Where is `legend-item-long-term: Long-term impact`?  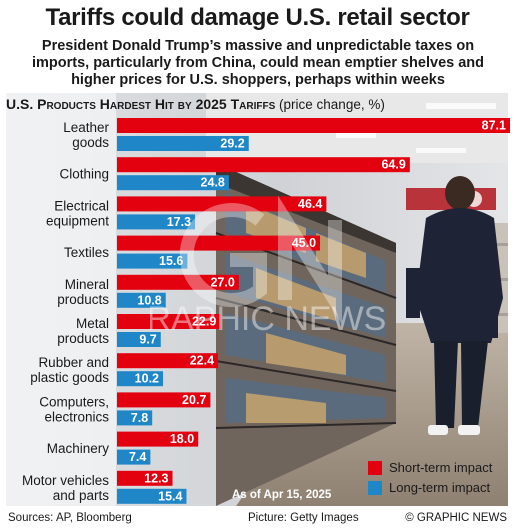 legend-item-long-term: Long-term impact is located at coordinates (439, 488).